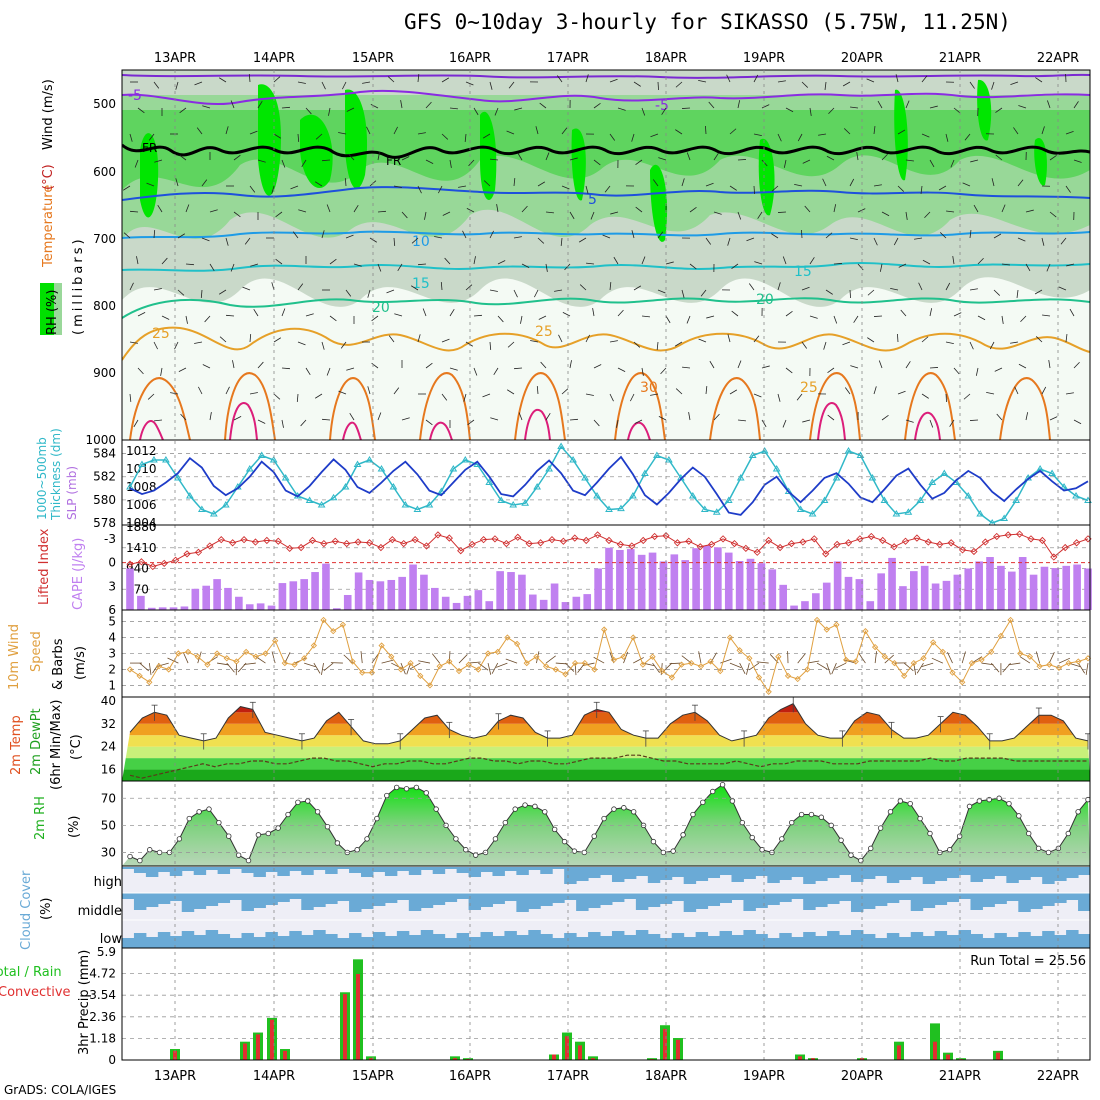  What do you see at coordinates (36, 741) in the screenshot?
I see `dewpt-label: 2m DewPt` at bounding box center [36, 741].